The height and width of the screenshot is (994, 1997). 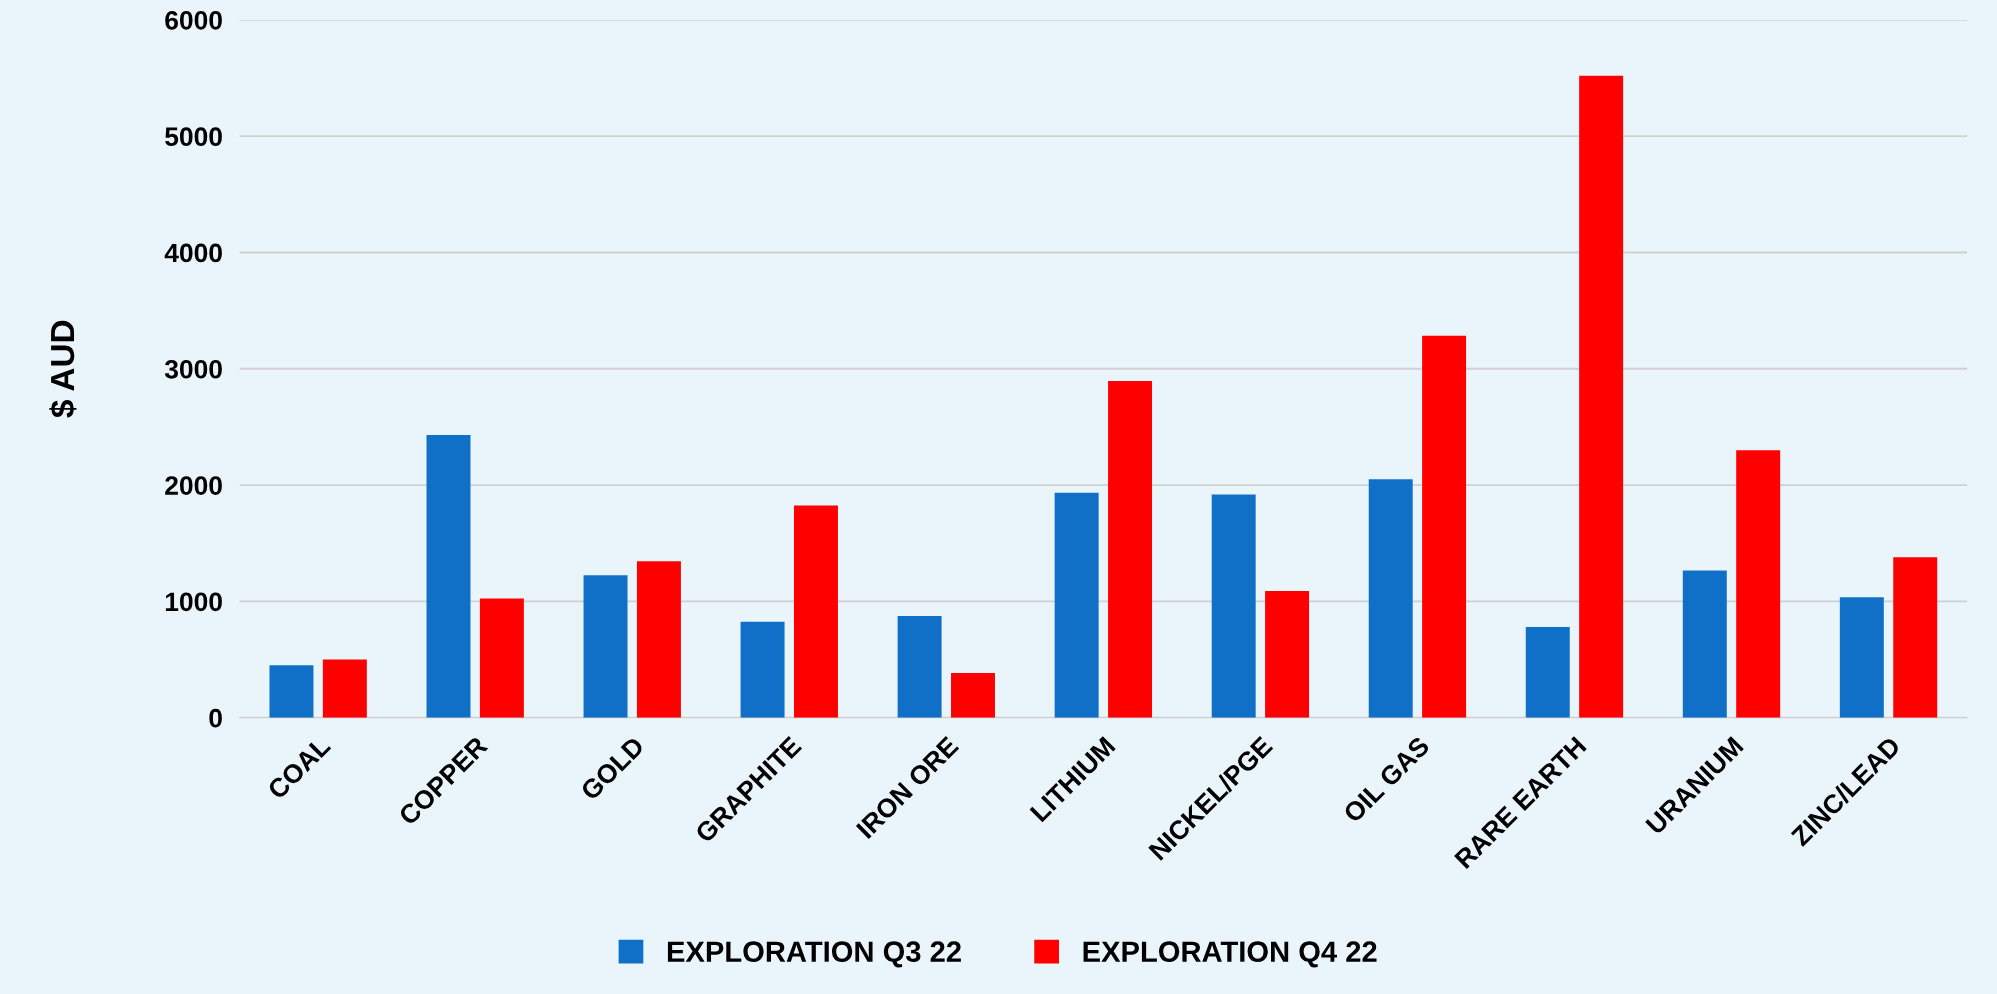 What do you see at coordinates (193, 369) in the screenshot?
I see `y-tick-label: 3000` at bounding box center [193, 369].